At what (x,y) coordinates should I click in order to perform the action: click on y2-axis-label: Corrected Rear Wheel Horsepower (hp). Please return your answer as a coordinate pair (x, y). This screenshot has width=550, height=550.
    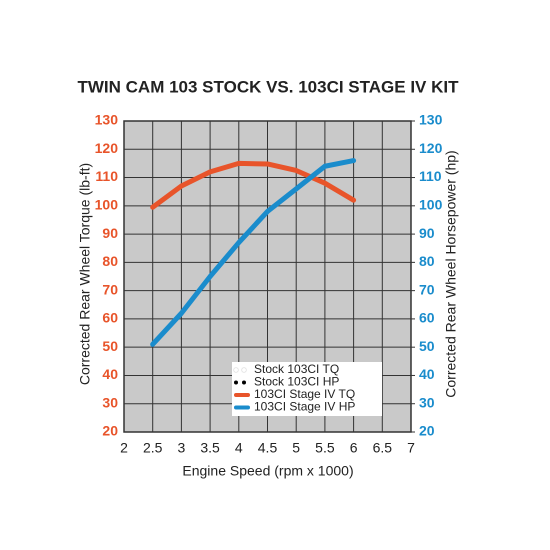
    Looking at the image, I should click on (451, 273).